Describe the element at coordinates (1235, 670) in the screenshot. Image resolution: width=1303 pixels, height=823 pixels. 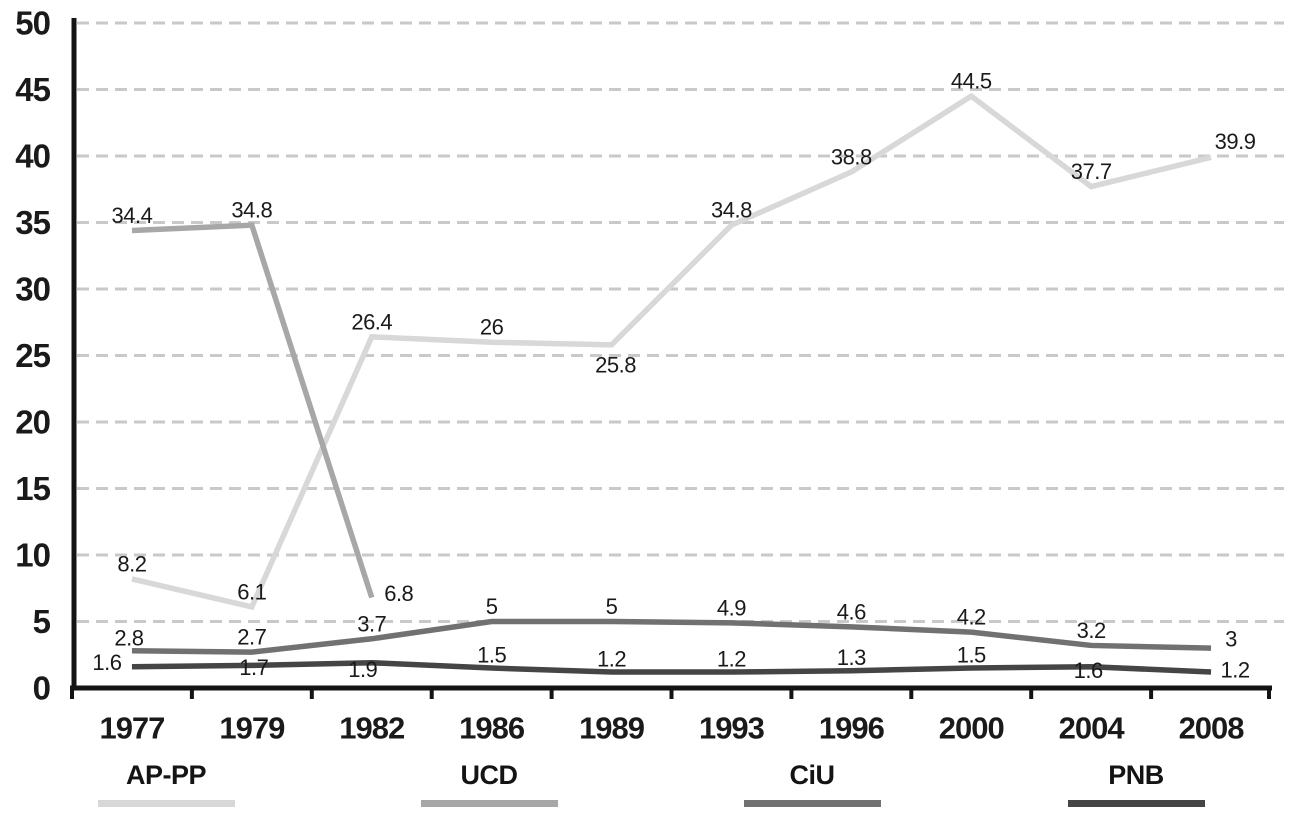
I see `data-label-pnb-2008: 1.2` at that location.